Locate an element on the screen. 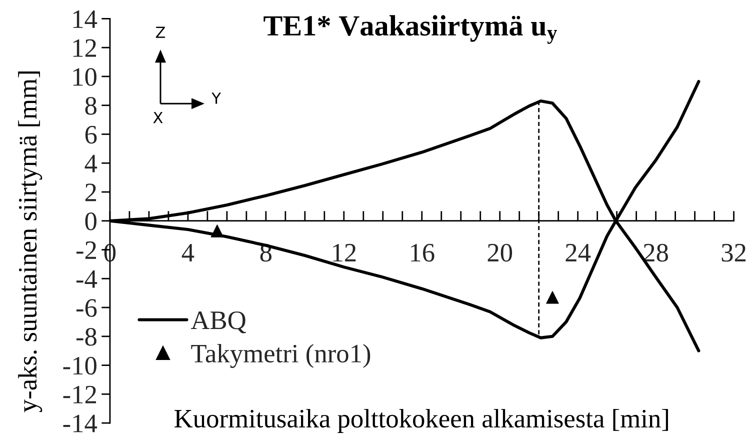 This screenshot has height=440, width=748. annotation: X is located at coordinates (158, 118).